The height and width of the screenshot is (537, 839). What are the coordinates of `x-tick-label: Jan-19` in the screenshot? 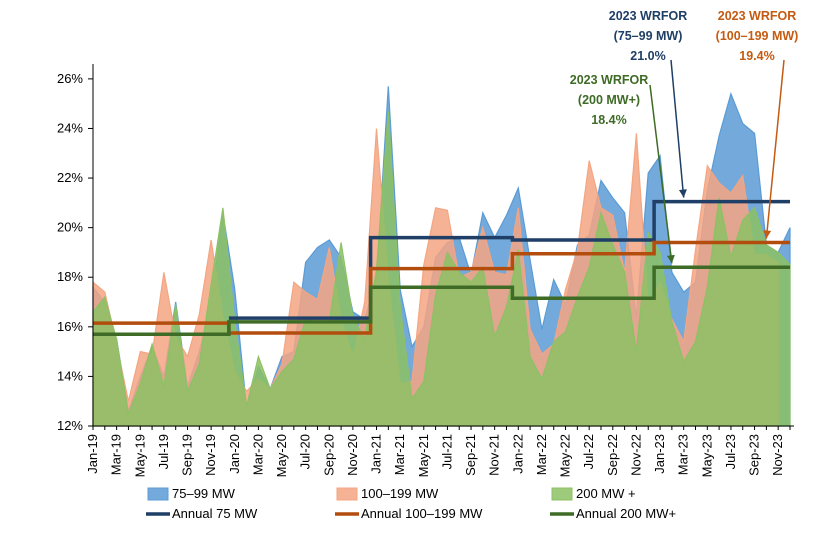 It's located at (92, 454).